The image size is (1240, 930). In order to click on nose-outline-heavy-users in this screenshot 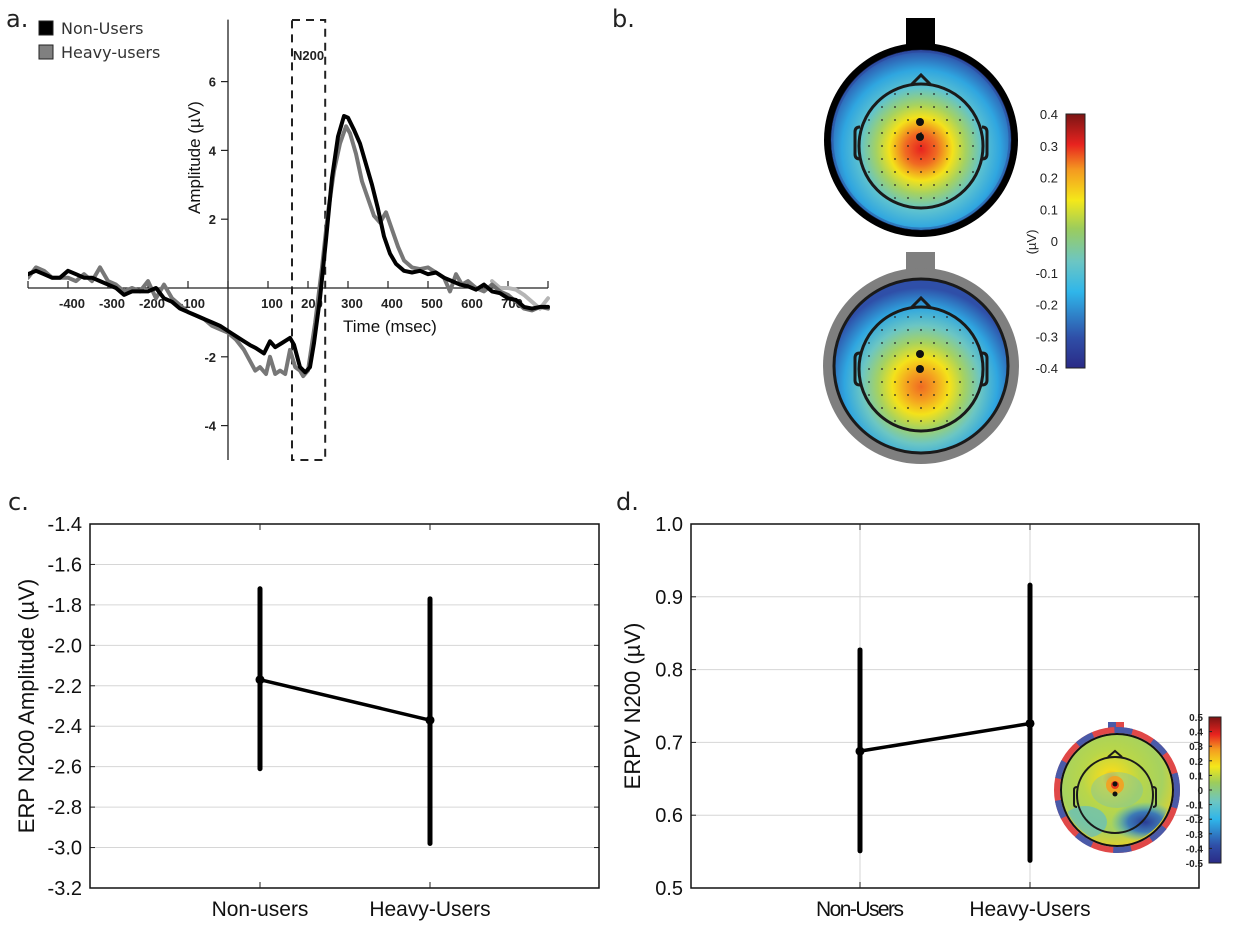, I will do `click(921, 302)`.